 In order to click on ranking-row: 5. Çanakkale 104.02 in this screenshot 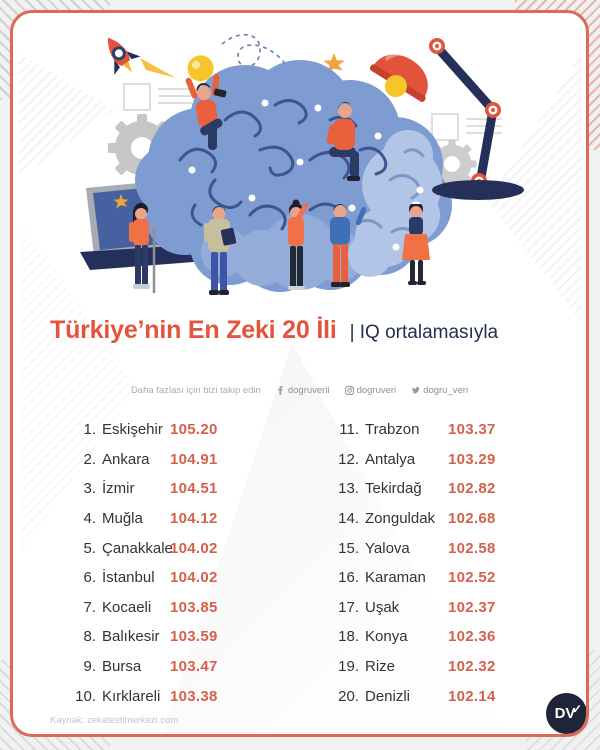, I will do `click(195, 548)`.